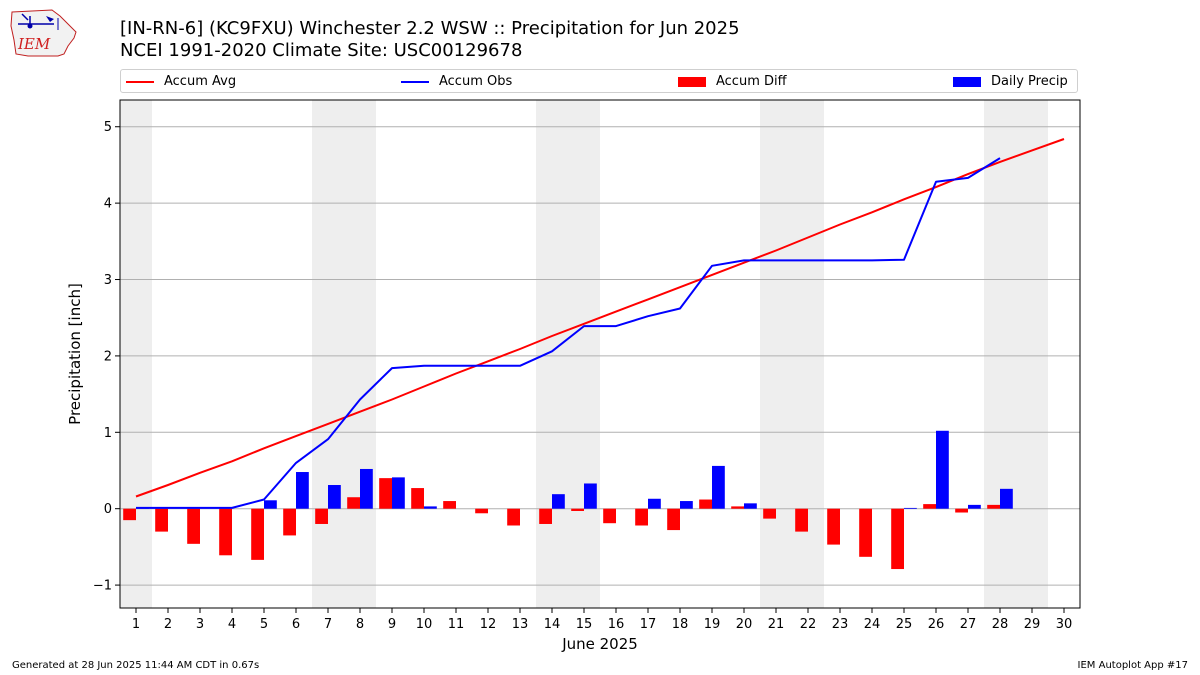  Describe the element at coordinates (584, 624) in the screenshot. I see `x-tick-label: 15` at that location.